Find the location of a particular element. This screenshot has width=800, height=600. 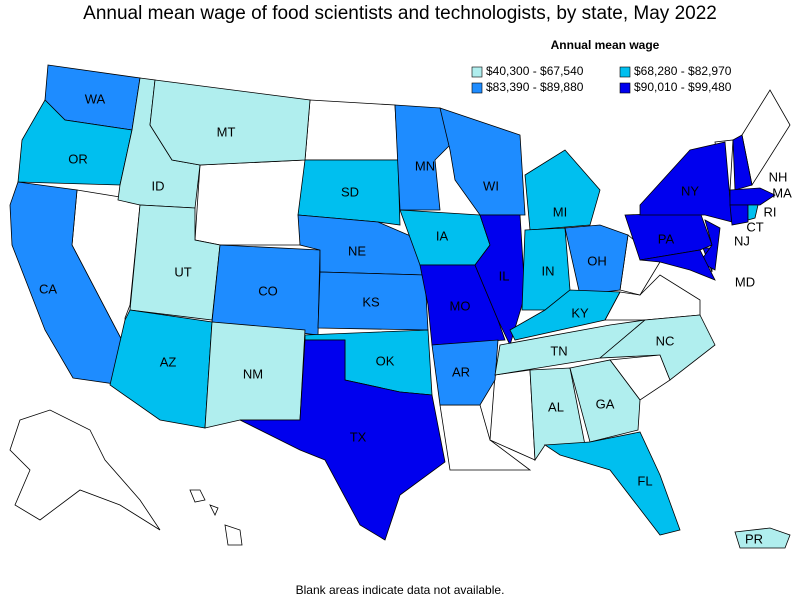

state-label: PR is located at coordinates (754, 538).